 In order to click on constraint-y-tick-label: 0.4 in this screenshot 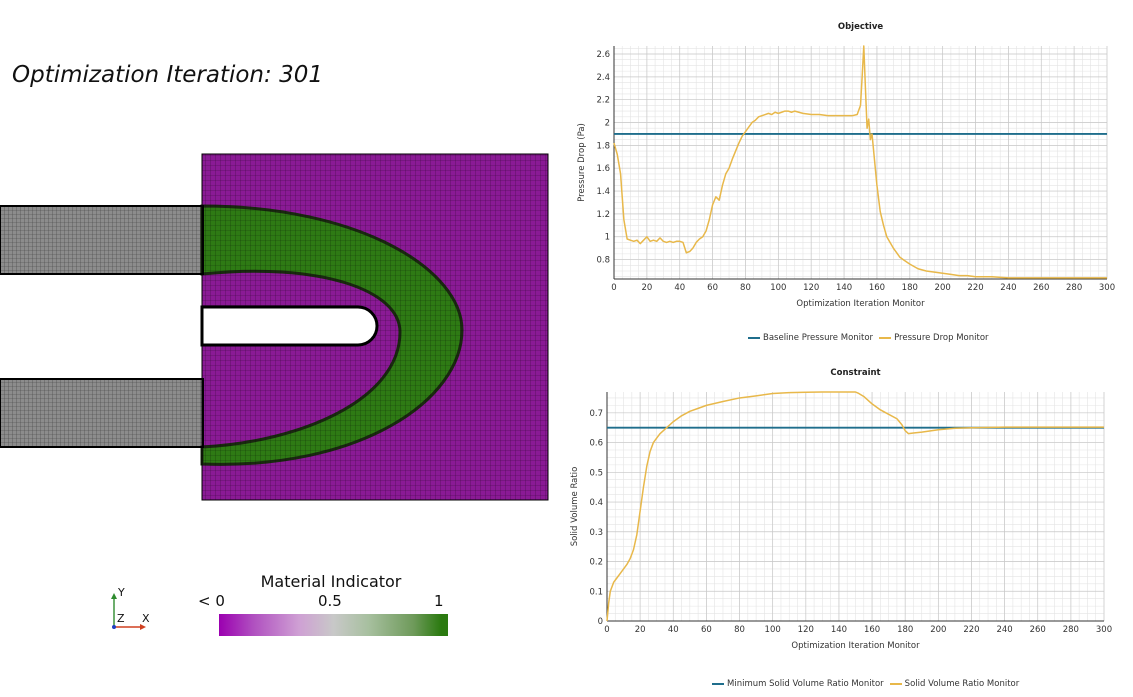, I will do `click(596, 503)`.